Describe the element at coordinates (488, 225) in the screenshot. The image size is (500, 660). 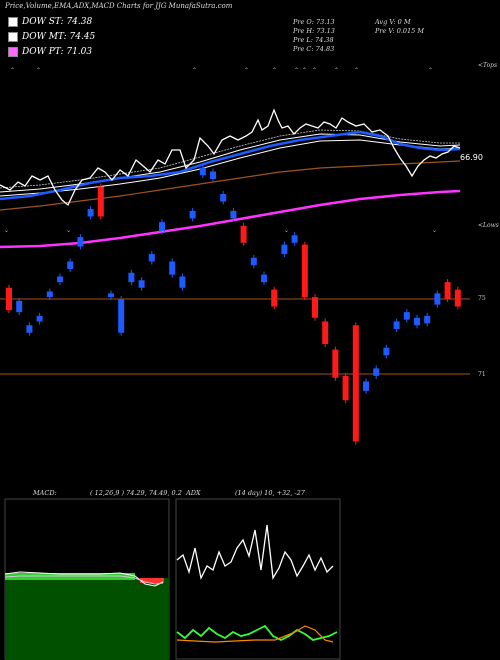
I see `lows-label: <Lows` at that location.